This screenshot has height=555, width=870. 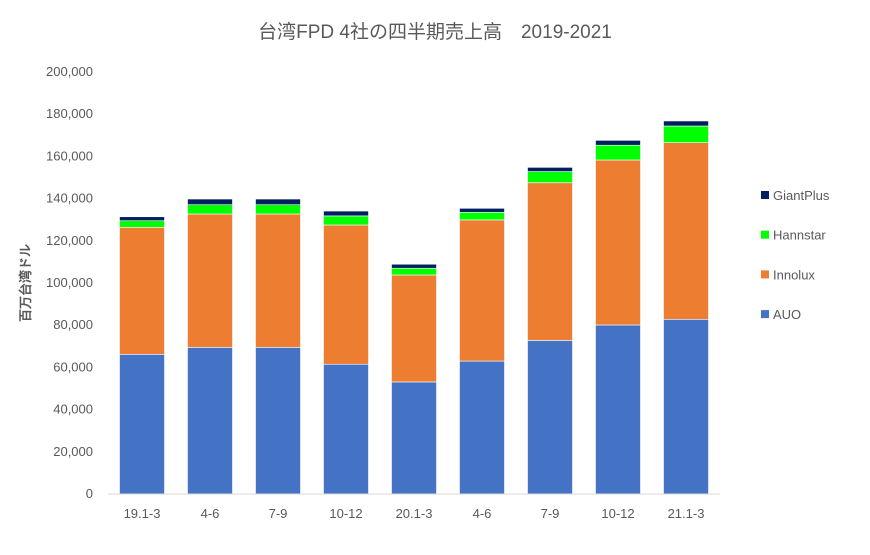 What do you see at coordinates (73, 409) in the screenshot?
I see `y-tick-label: 40,000` at bounding box center [73, 409].